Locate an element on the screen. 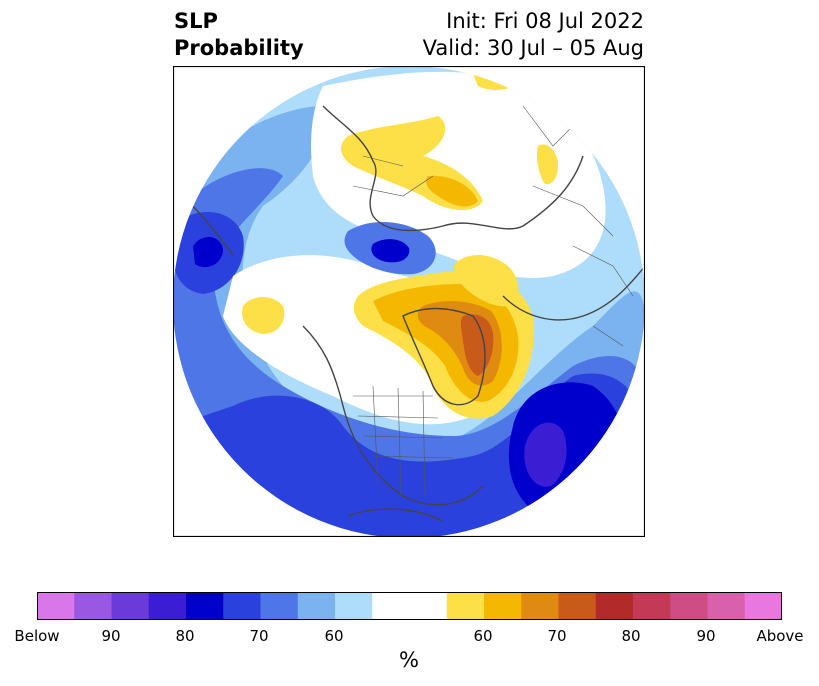 The width and height of the screenshot is (819, 686). siberia-yellow is located at coordinates (547, 164).